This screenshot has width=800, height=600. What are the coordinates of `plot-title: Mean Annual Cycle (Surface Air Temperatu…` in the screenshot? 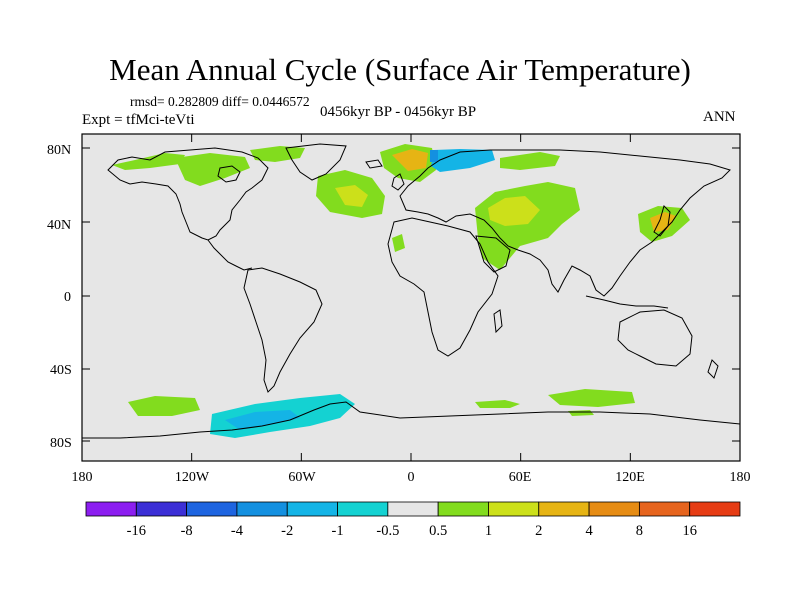 It's located at (400, 69).